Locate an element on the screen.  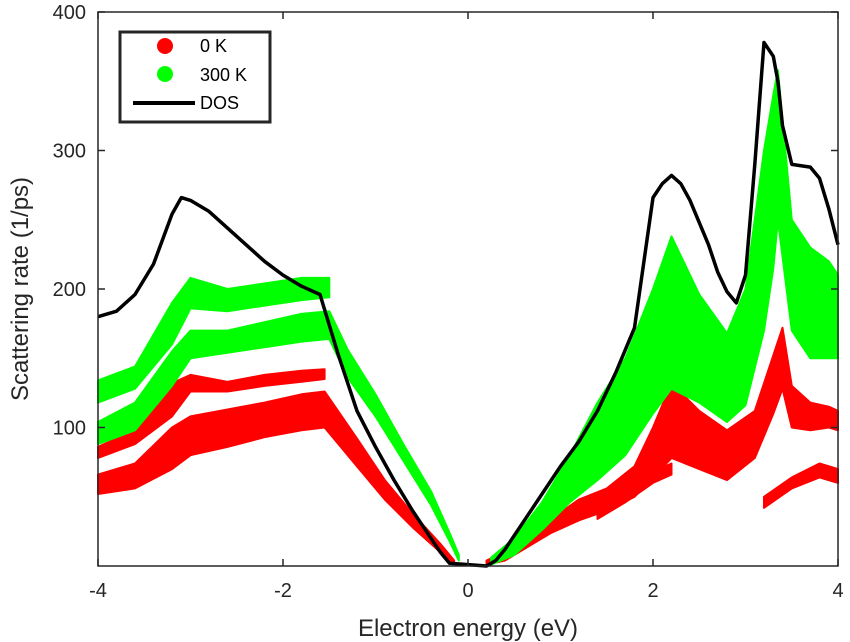
x-tick-label: 0 is located at coordinates (467, 591).